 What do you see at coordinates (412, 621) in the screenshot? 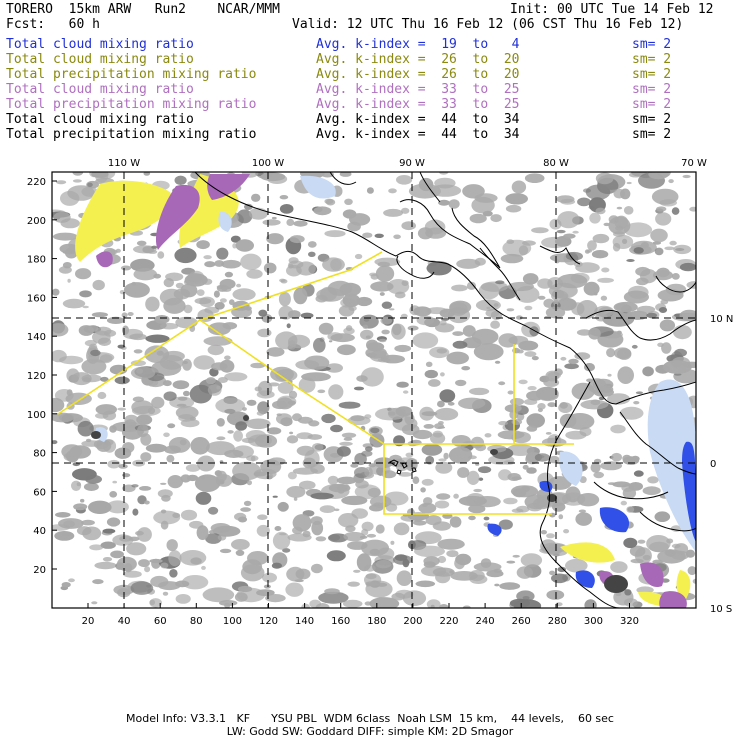
I see `x-grid-label: 200` at bounding box center [412, 621].